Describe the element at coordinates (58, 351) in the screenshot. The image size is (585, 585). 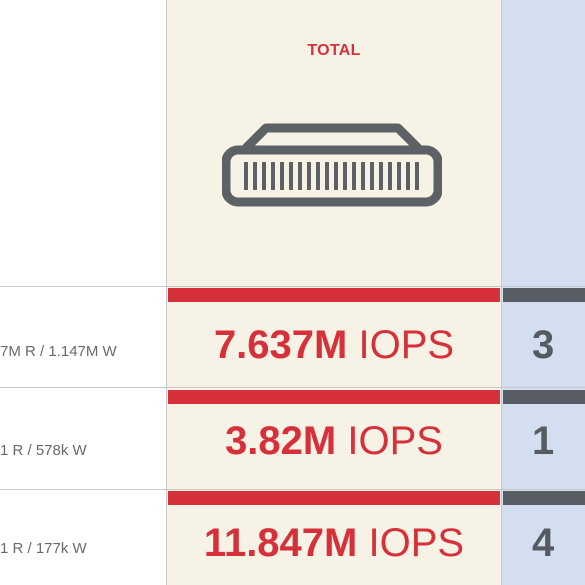
I see `row-label-read-write: 7M R / 1.147M W` at that location.